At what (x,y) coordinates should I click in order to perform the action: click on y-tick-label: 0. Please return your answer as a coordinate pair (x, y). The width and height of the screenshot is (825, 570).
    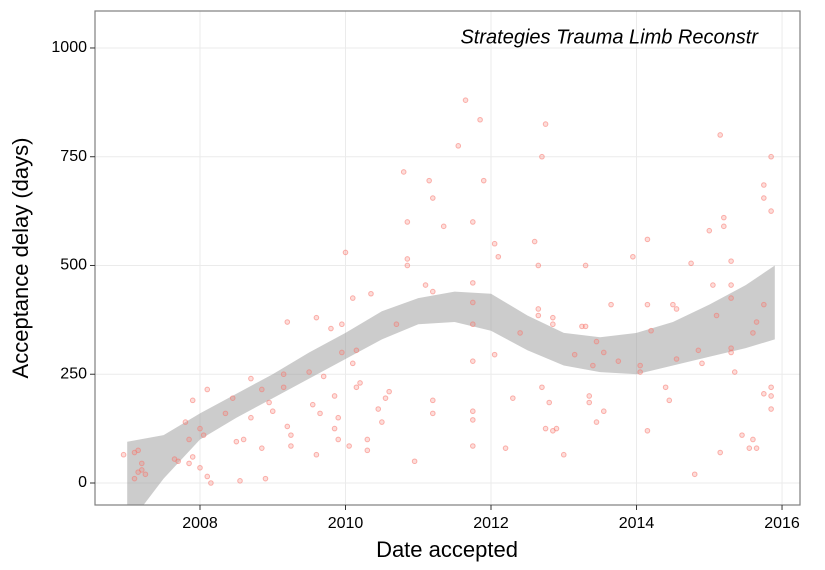
    Looking at the image, I should click on (82, 482).